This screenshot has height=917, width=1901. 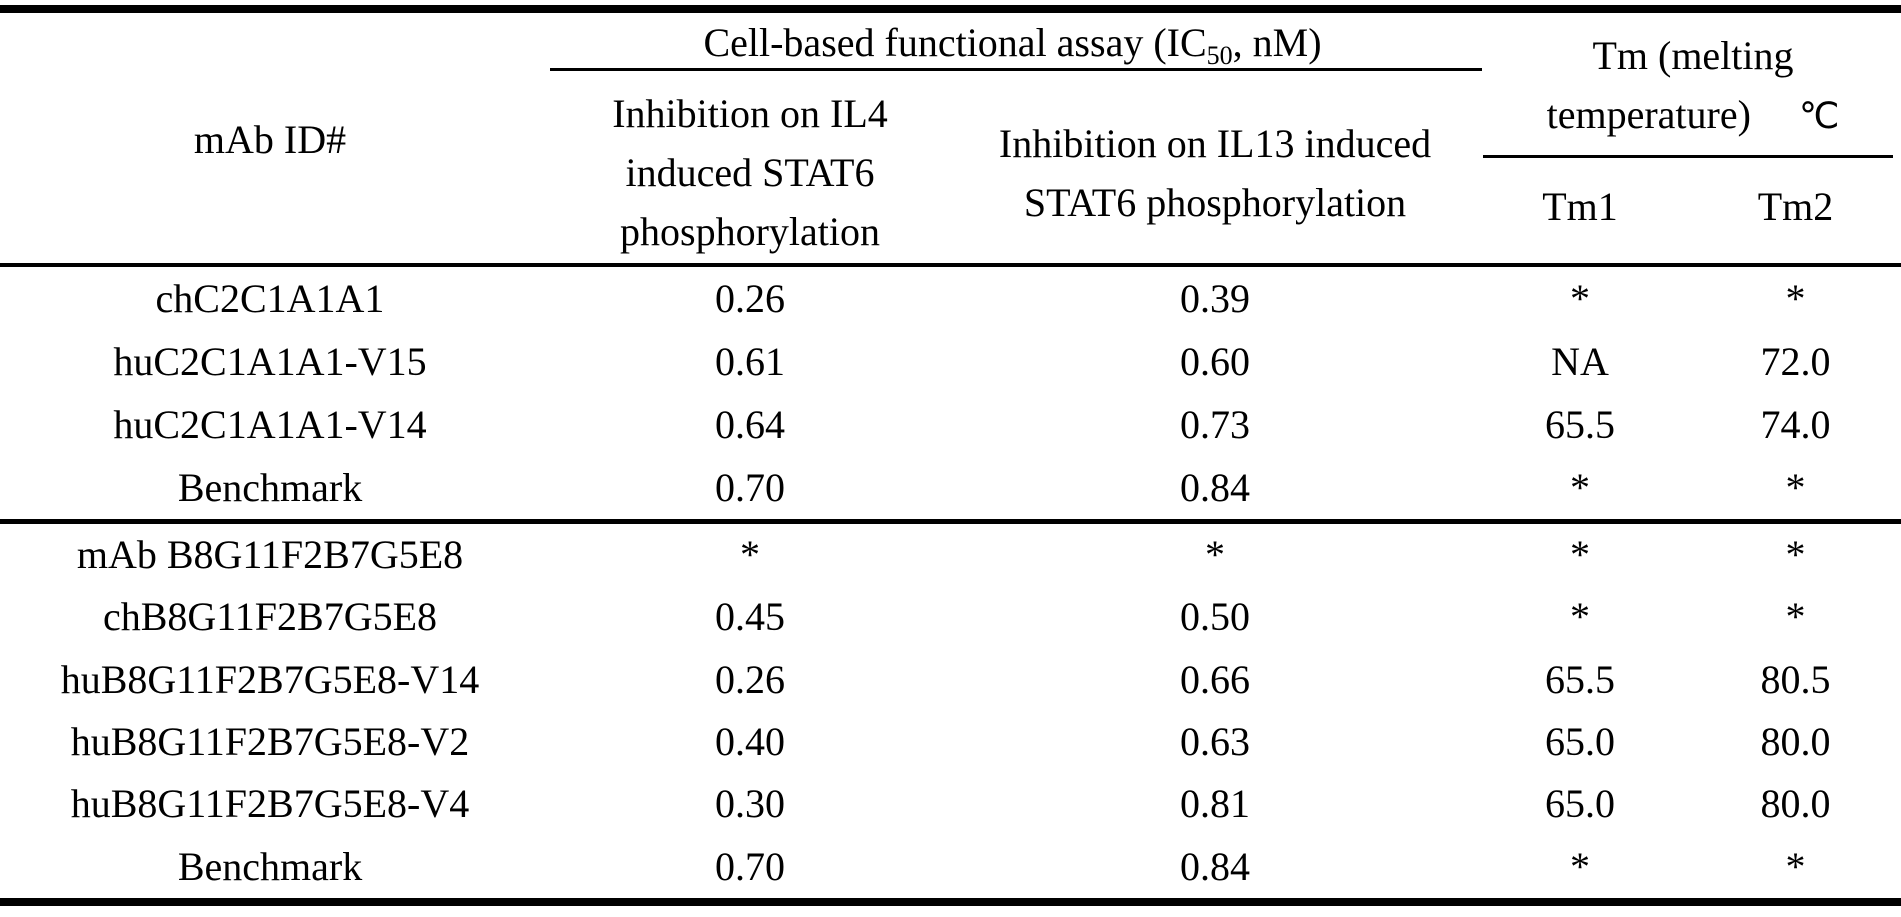 What do you see at coordinates (950, 361) in the screenshot?
I see `table-row: huC2C1A1A1-V15 0.61 0.60 NA 72.0` at bounding box center [950, 361].